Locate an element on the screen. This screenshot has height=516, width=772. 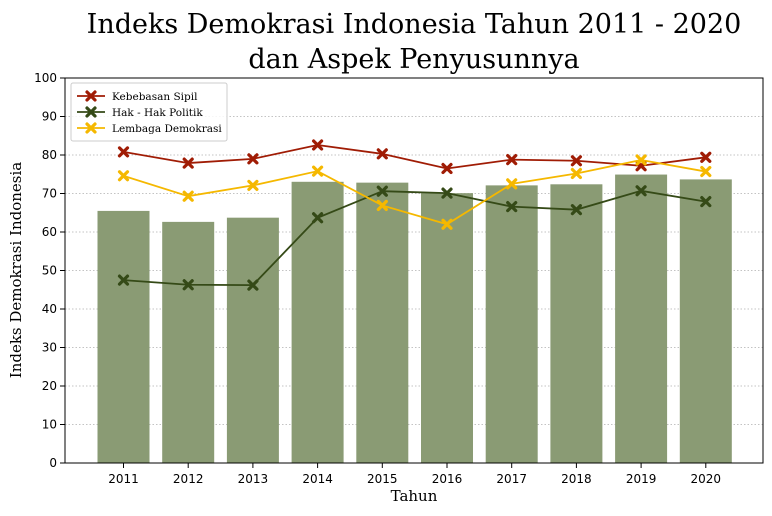
y-tick-label: 80 is located at coordinates (49, 155).